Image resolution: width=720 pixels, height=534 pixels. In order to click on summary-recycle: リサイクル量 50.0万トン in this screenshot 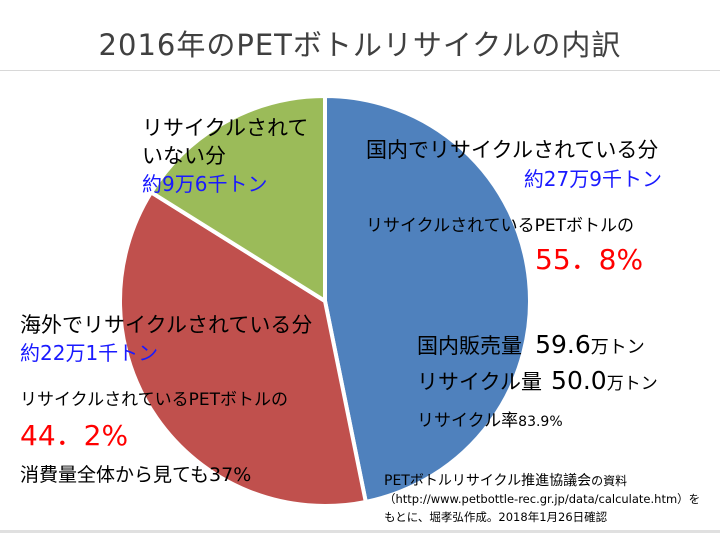, I will do `click(537, 381)`.